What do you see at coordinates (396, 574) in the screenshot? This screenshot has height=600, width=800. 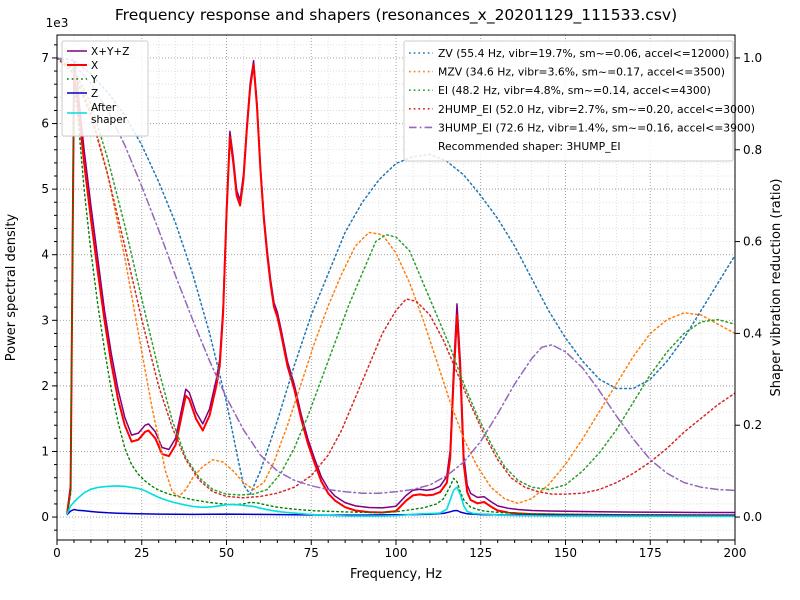 I see `x-axis-label: Frequency, Hz` at bounding box center [396, 574].